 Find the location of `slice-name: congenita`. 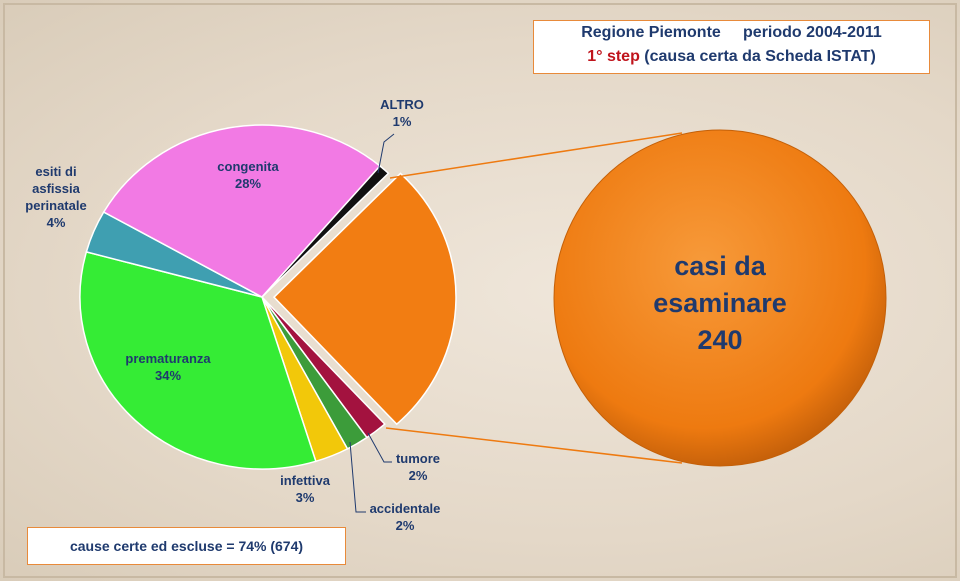

slice-name: congenita is located at coordinates (248, 166).